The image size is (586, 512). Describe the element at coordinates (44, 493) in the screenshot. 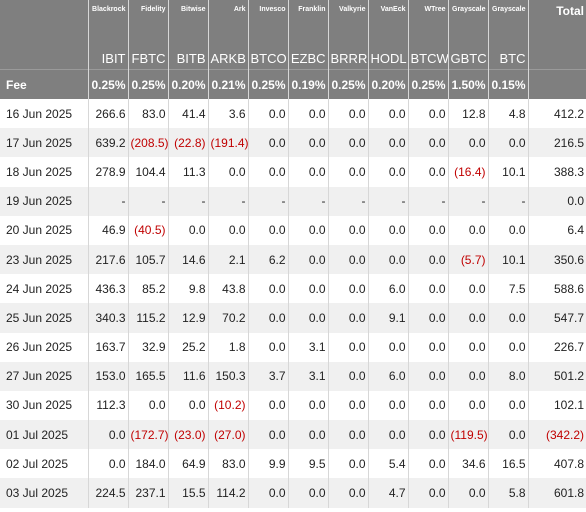

I see `date-cell: 03 Jul 2025` at that location.